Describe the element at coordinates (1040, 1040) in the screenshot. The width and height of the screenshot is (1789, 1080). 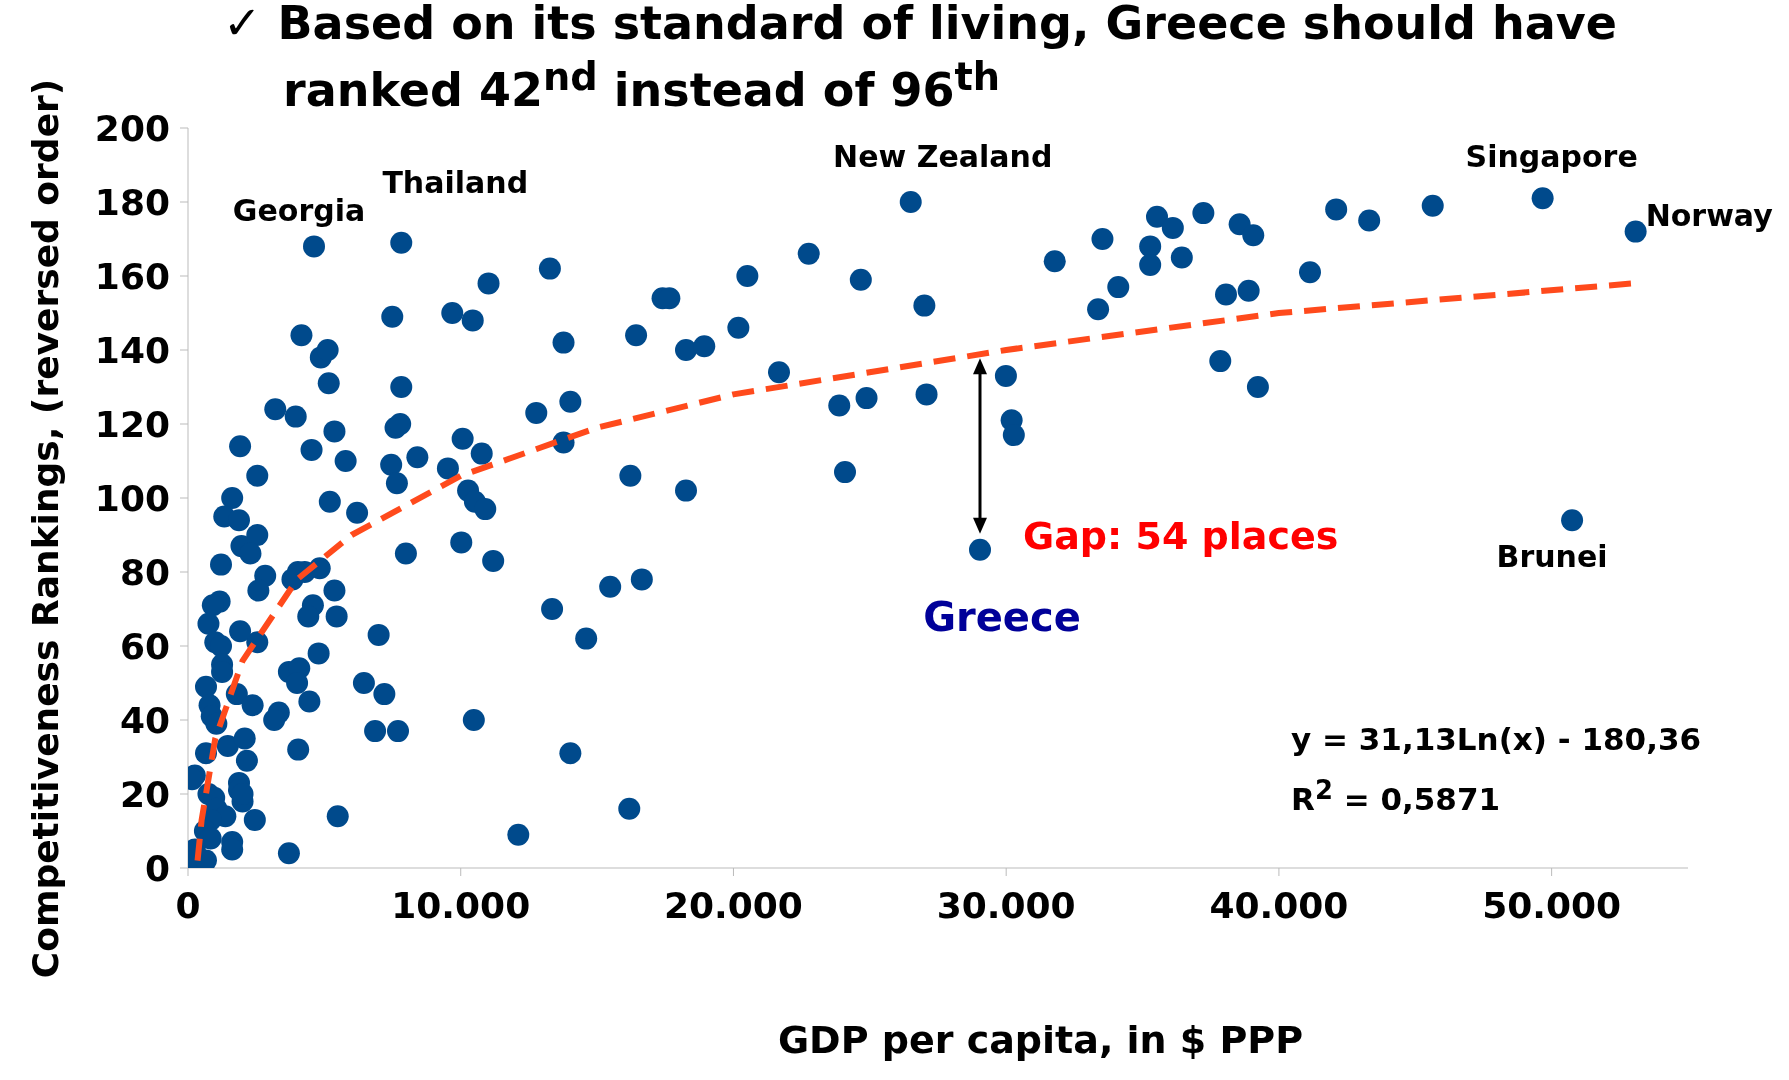
I see `x-axis-title: GDP per capita, in $ PPP` at that location.